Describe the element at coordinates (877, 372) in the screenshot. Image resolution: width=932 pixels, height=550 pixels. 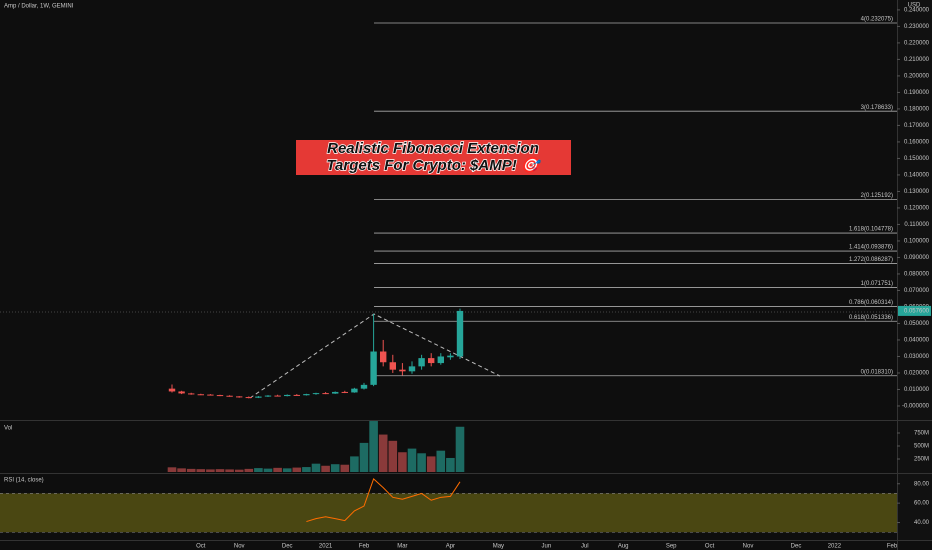
I see `fib-label: 0(0.018310)` at that location.